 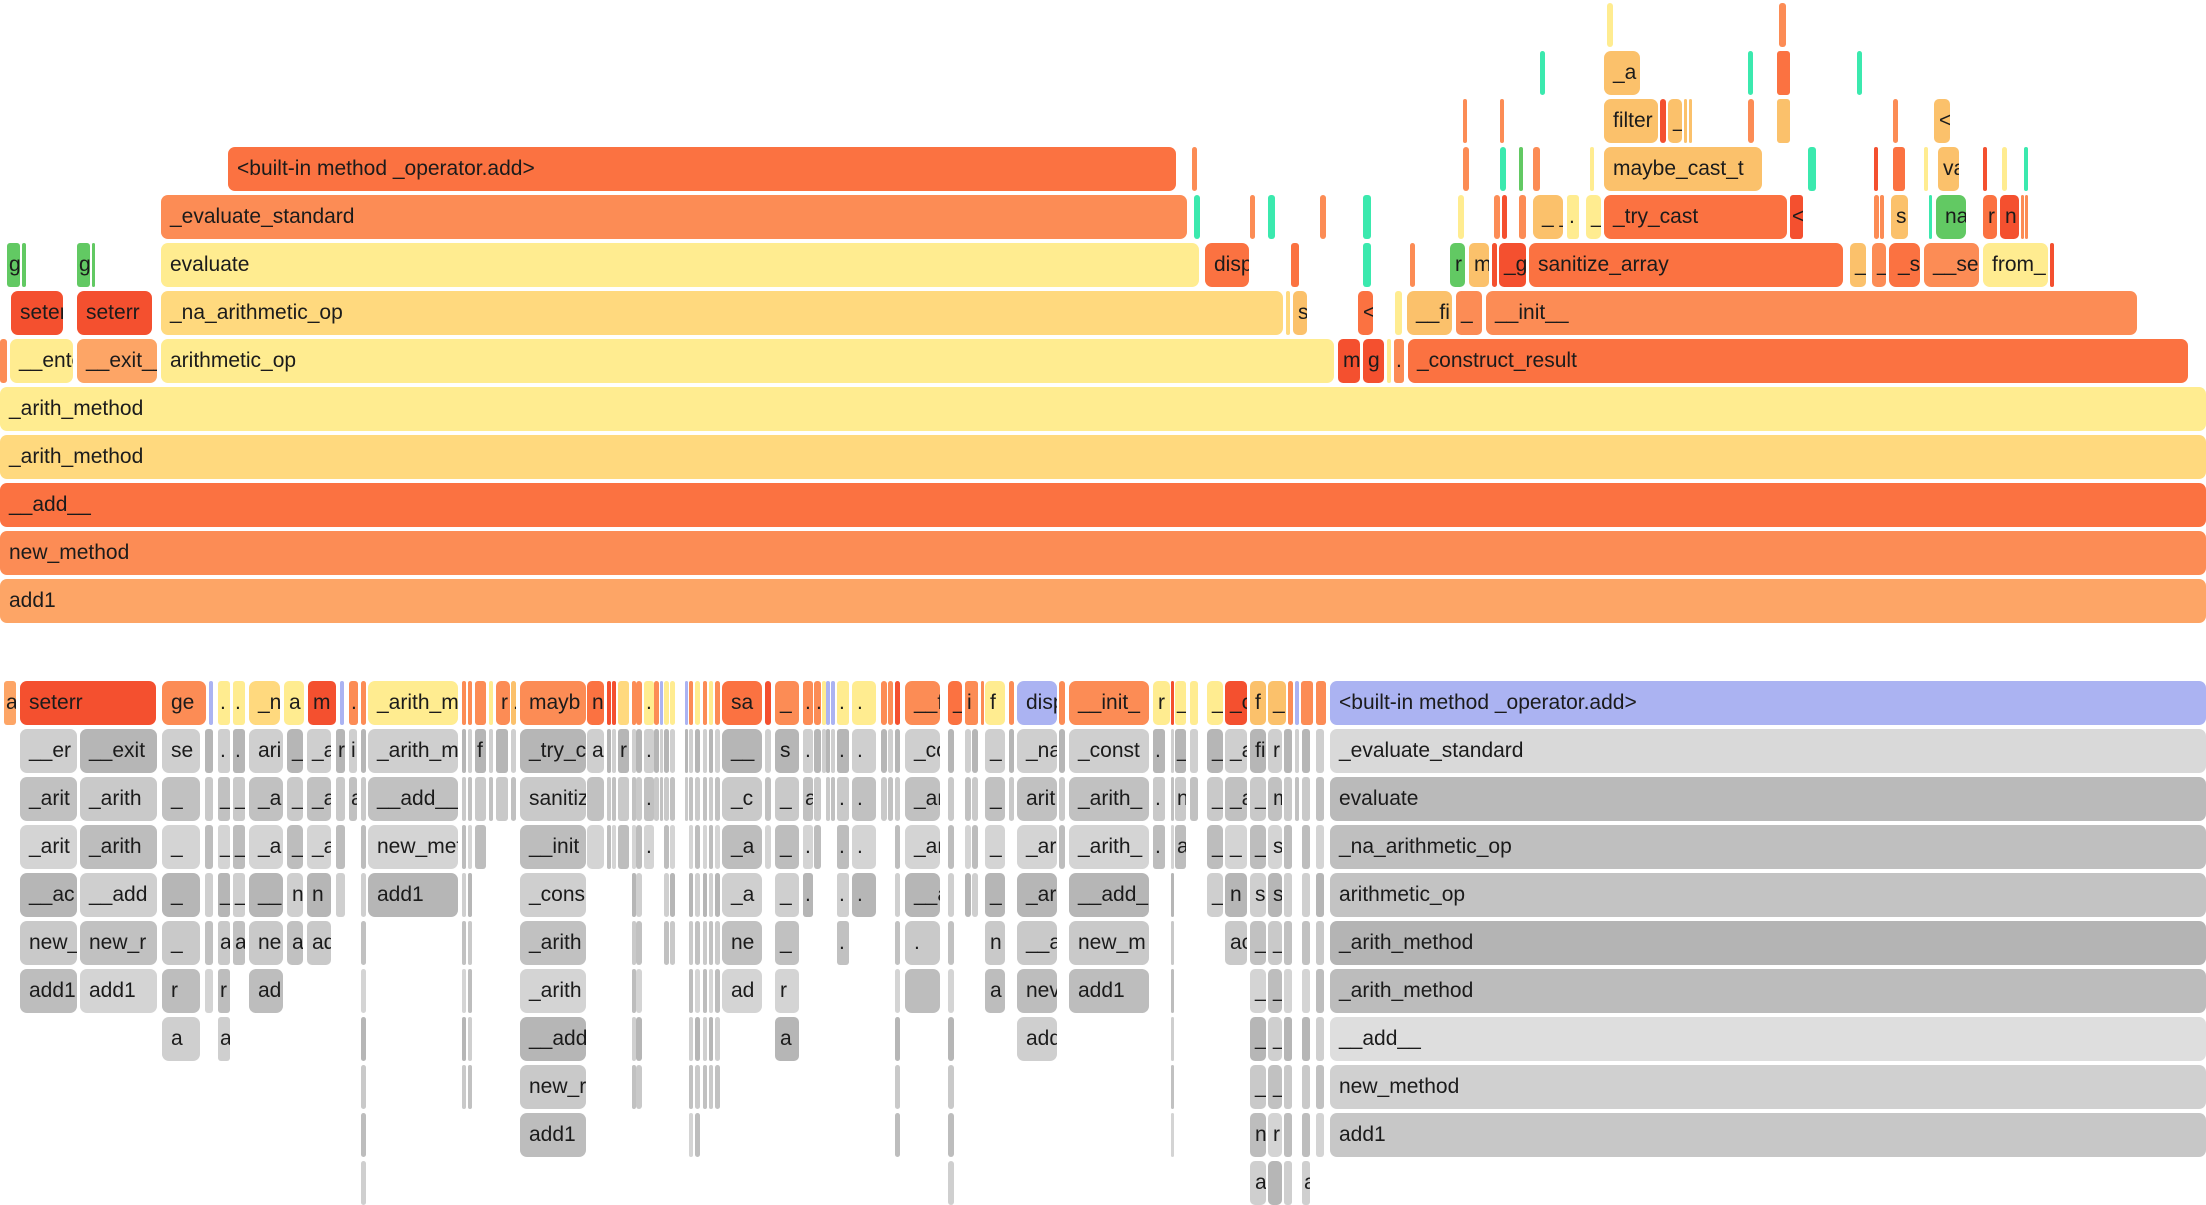 I want to click on frame-sanitize-array: sanitize_array, so click(x=1686, y=265).